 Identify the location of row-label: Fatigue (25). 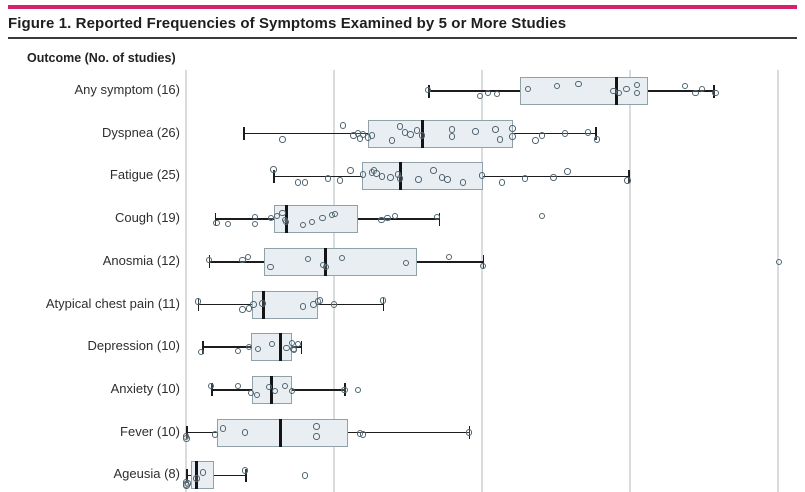
(144, 175).